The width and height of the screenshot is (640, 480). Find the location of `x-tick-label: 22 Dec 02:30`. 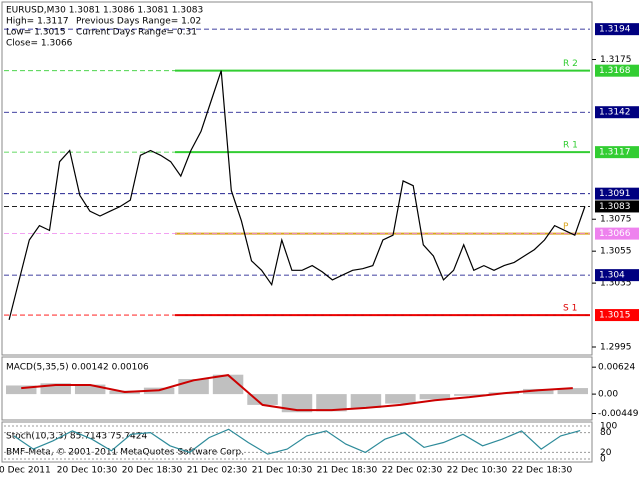

x-tick-label: 22 Dec 02:30 is located at coordinates (412, 471).